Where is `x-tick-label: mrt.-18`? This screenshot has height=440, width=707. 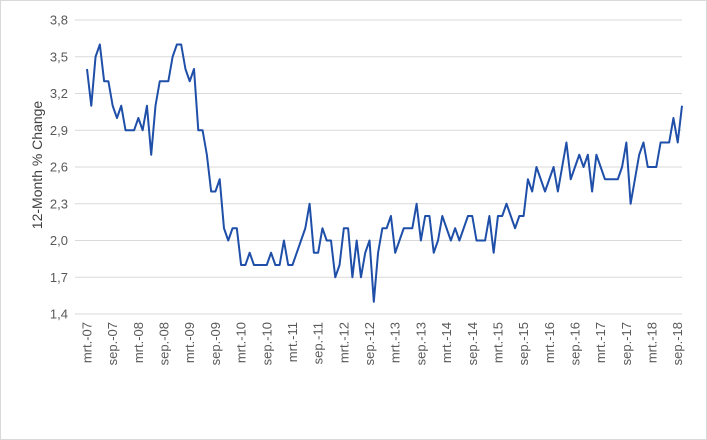
x-tick-label: mrt.-18 is located at coordinates (652, 342).